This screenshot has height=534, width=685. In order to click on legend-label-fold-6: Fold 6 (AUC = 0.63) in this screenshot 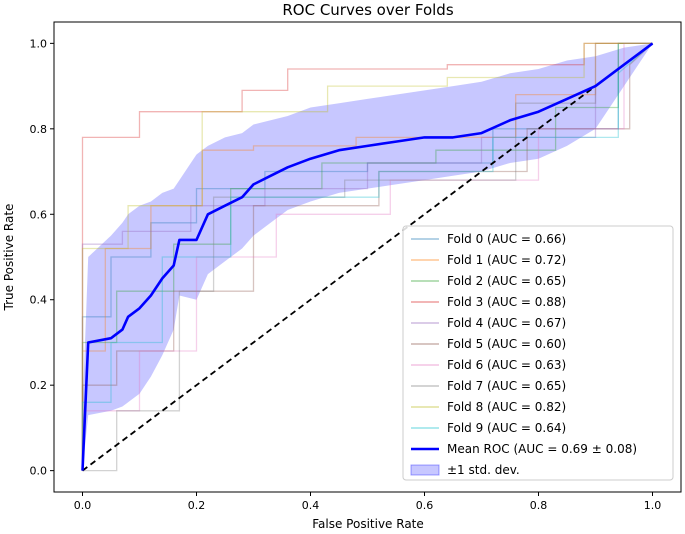, I will do `click(506, 365)`.